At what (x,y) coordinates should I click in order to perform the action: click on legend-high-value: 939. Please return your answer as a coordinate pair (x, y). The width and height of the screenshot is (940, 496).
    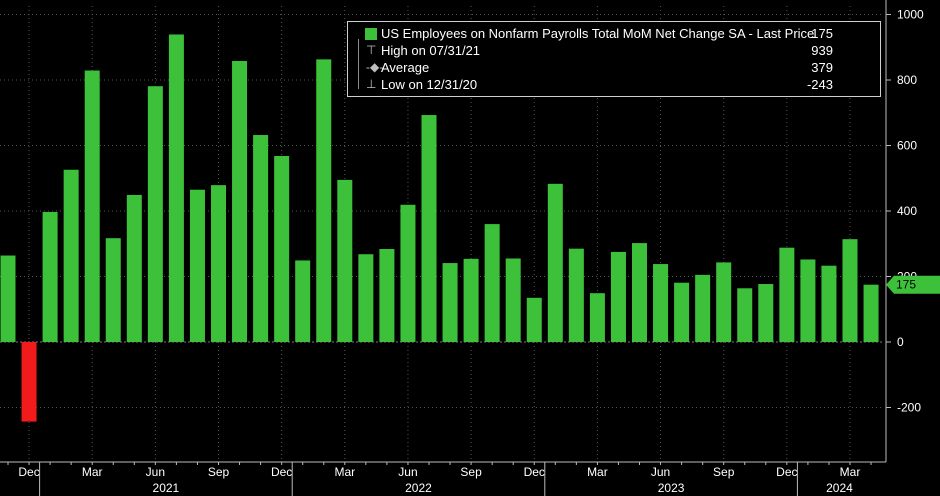
    Looking at the image, I should click on (822, 50).